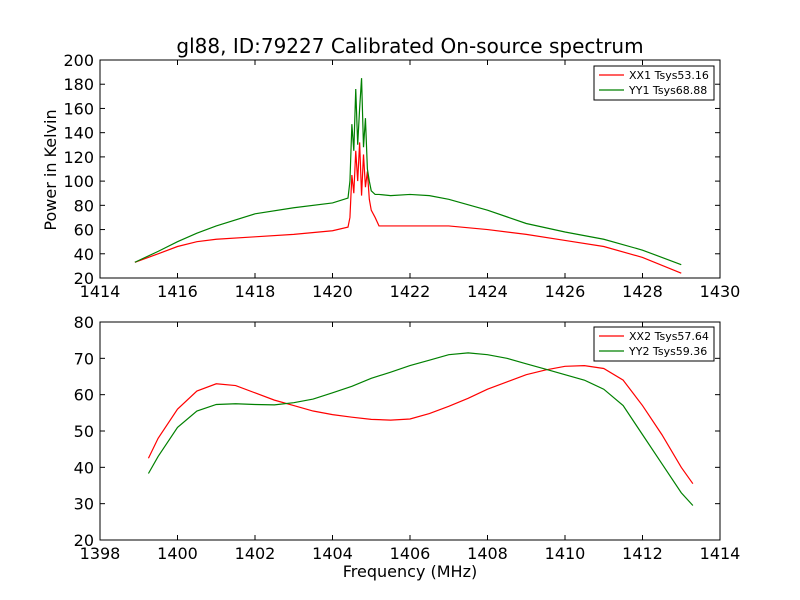  What do you see at coordinates (255, 291) in the screenshot?
I see `x-tick-label: 1418` at bounding box center [255, 291].